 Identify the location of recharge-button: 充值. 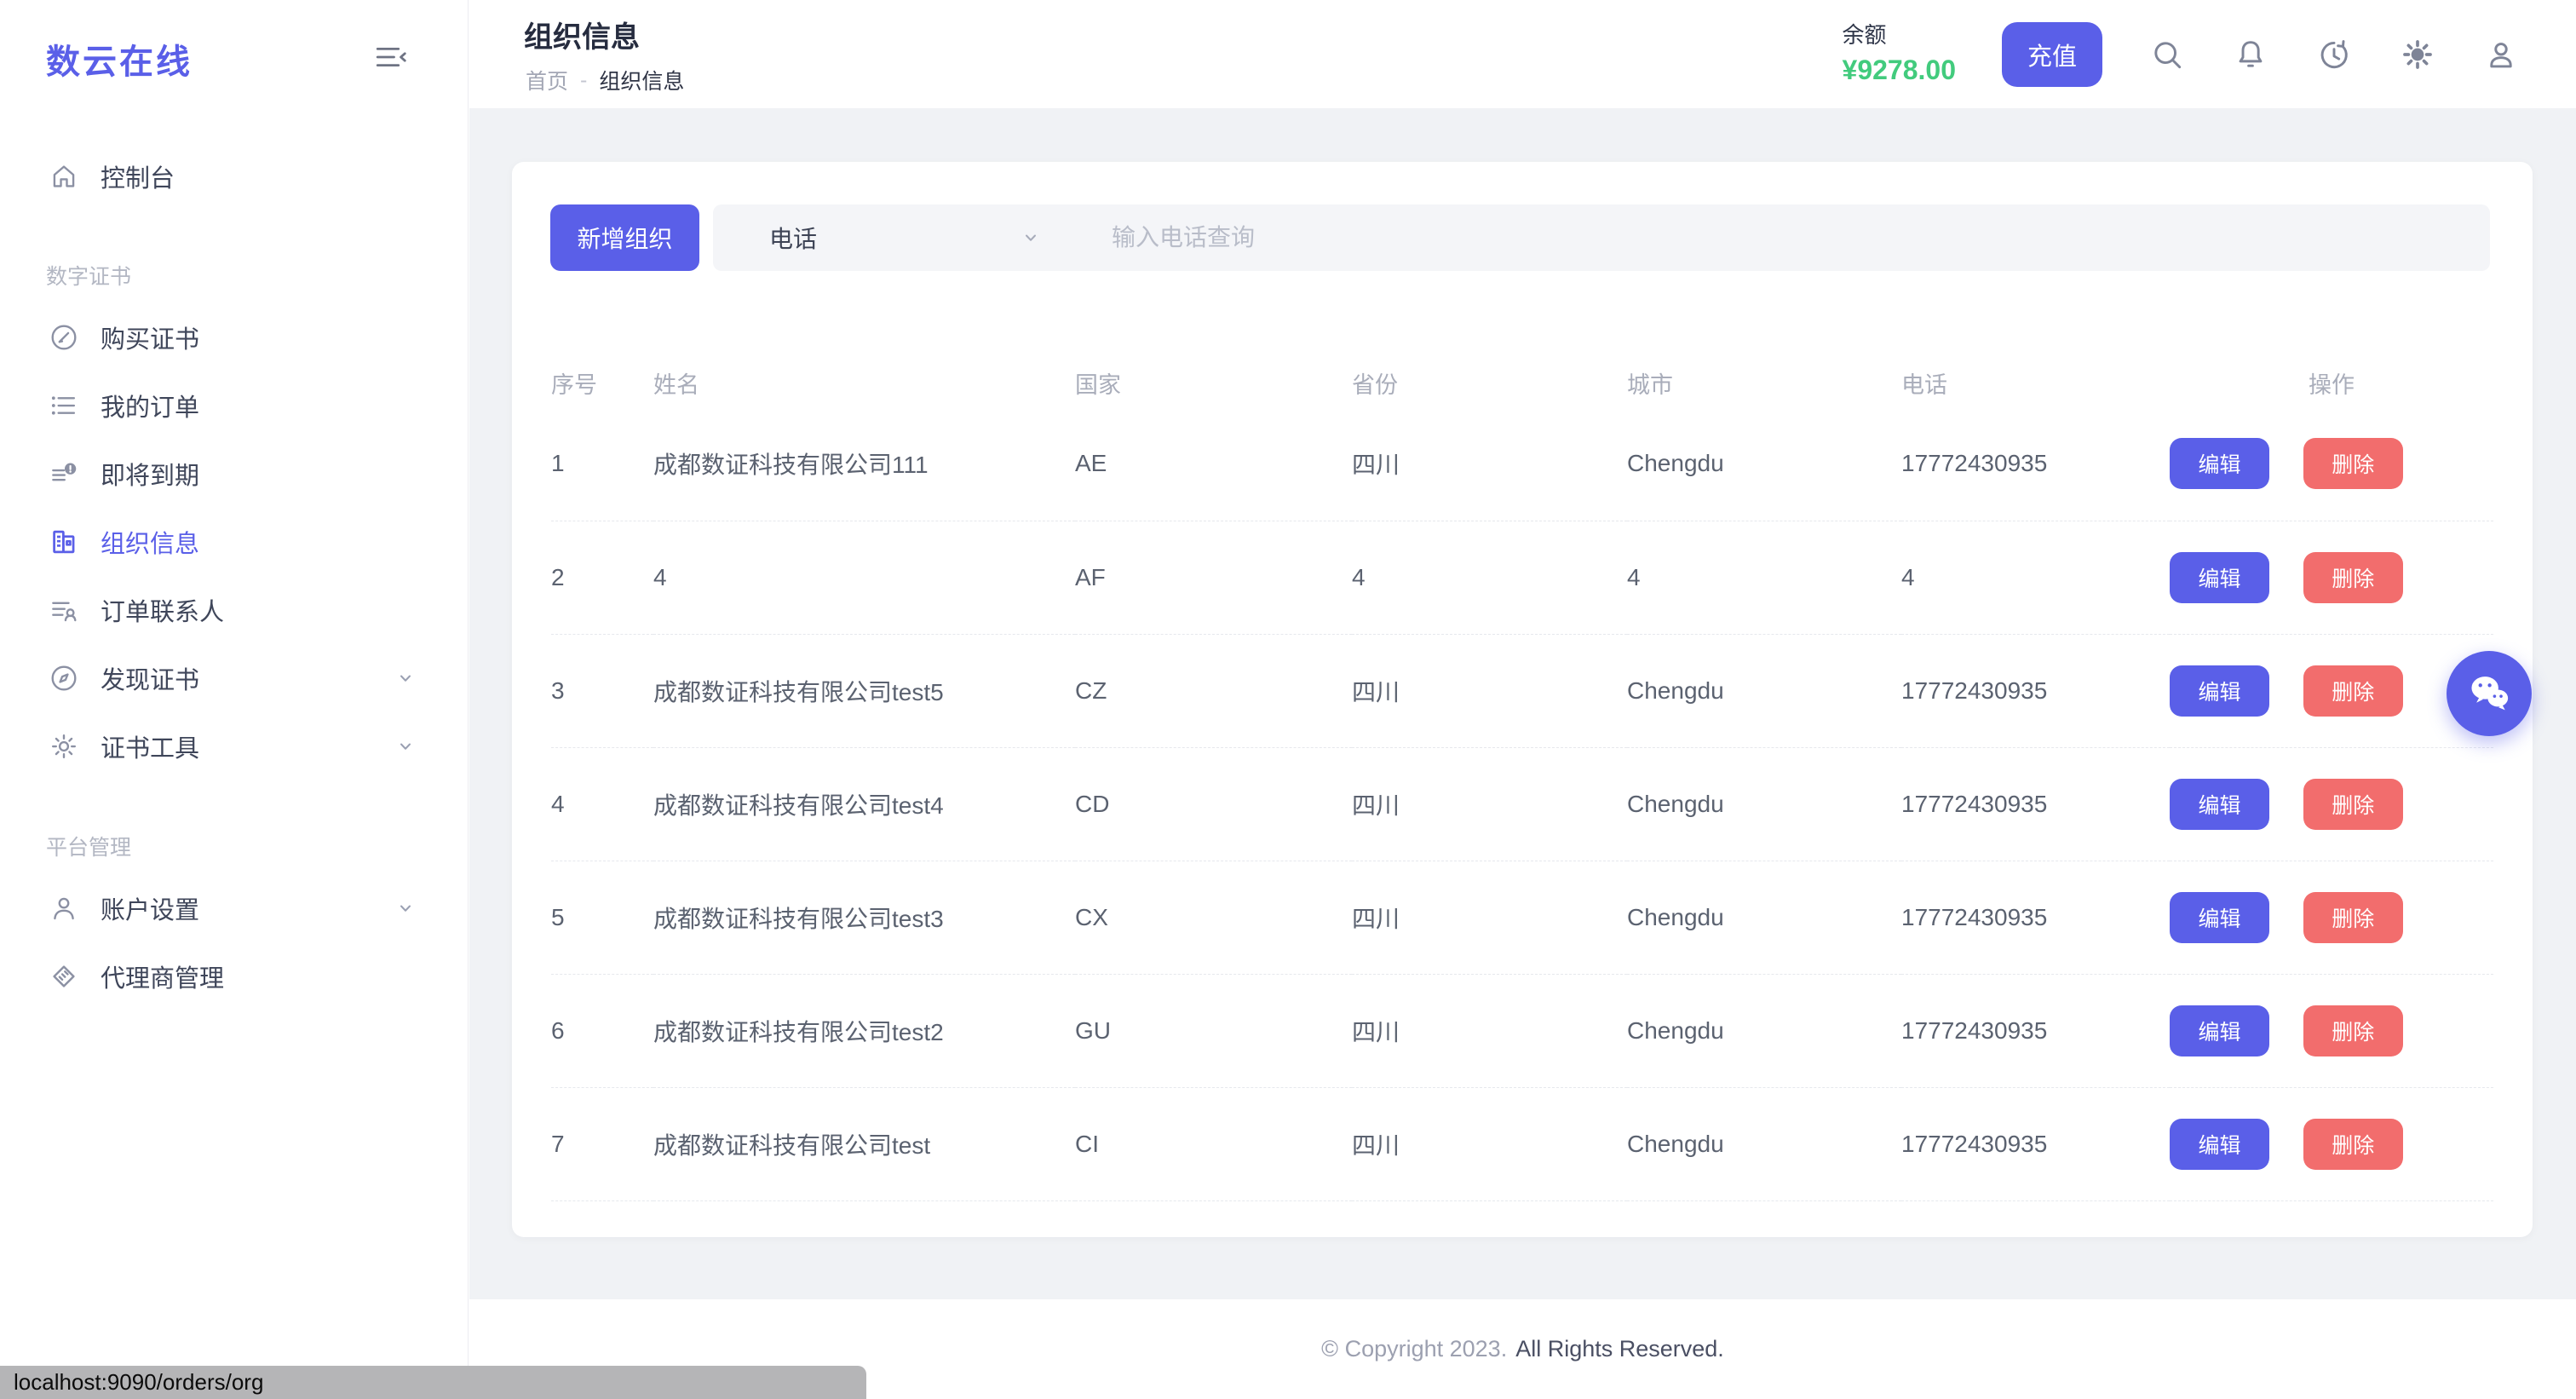
(2052, 54).